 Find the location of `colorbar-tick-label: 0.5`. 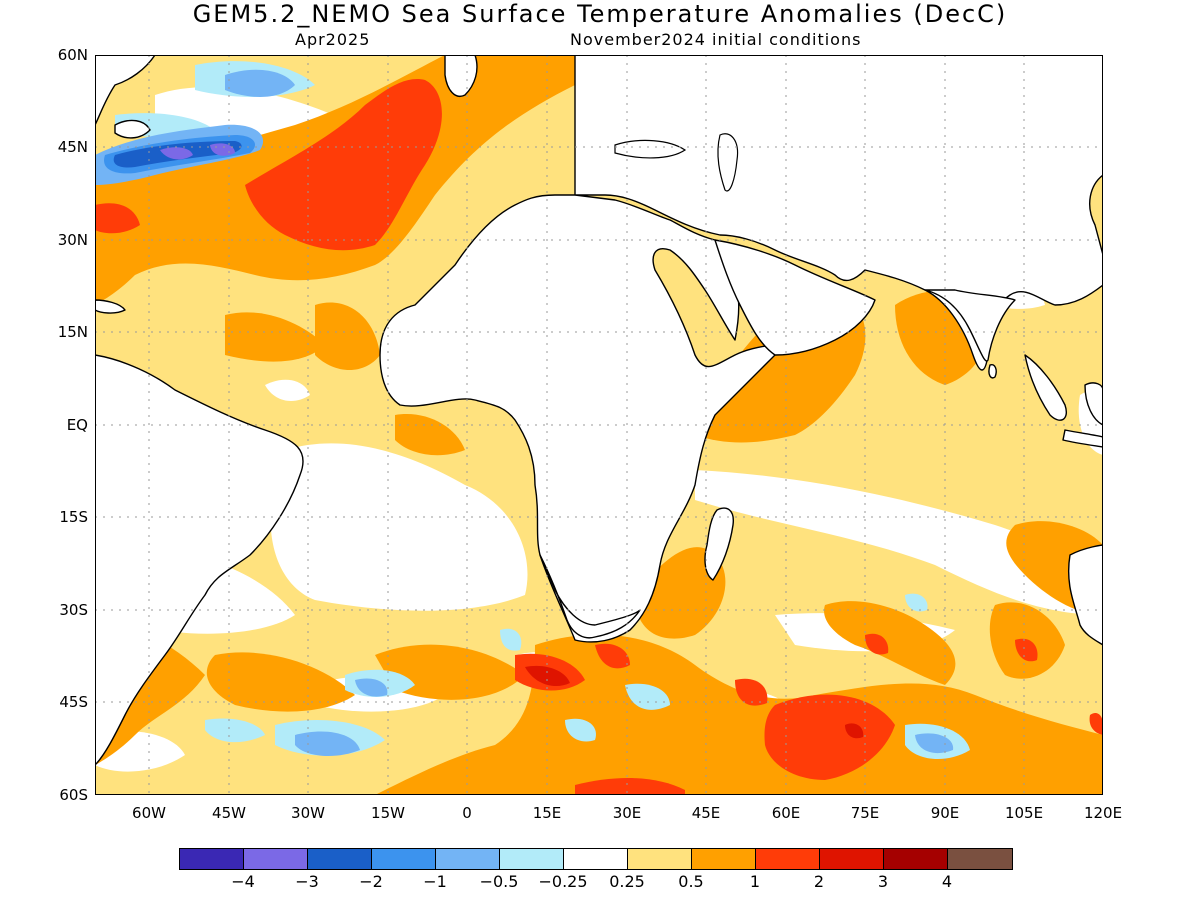

colorbar-tick-label: 0.5 is located at coordinates (691, 881).